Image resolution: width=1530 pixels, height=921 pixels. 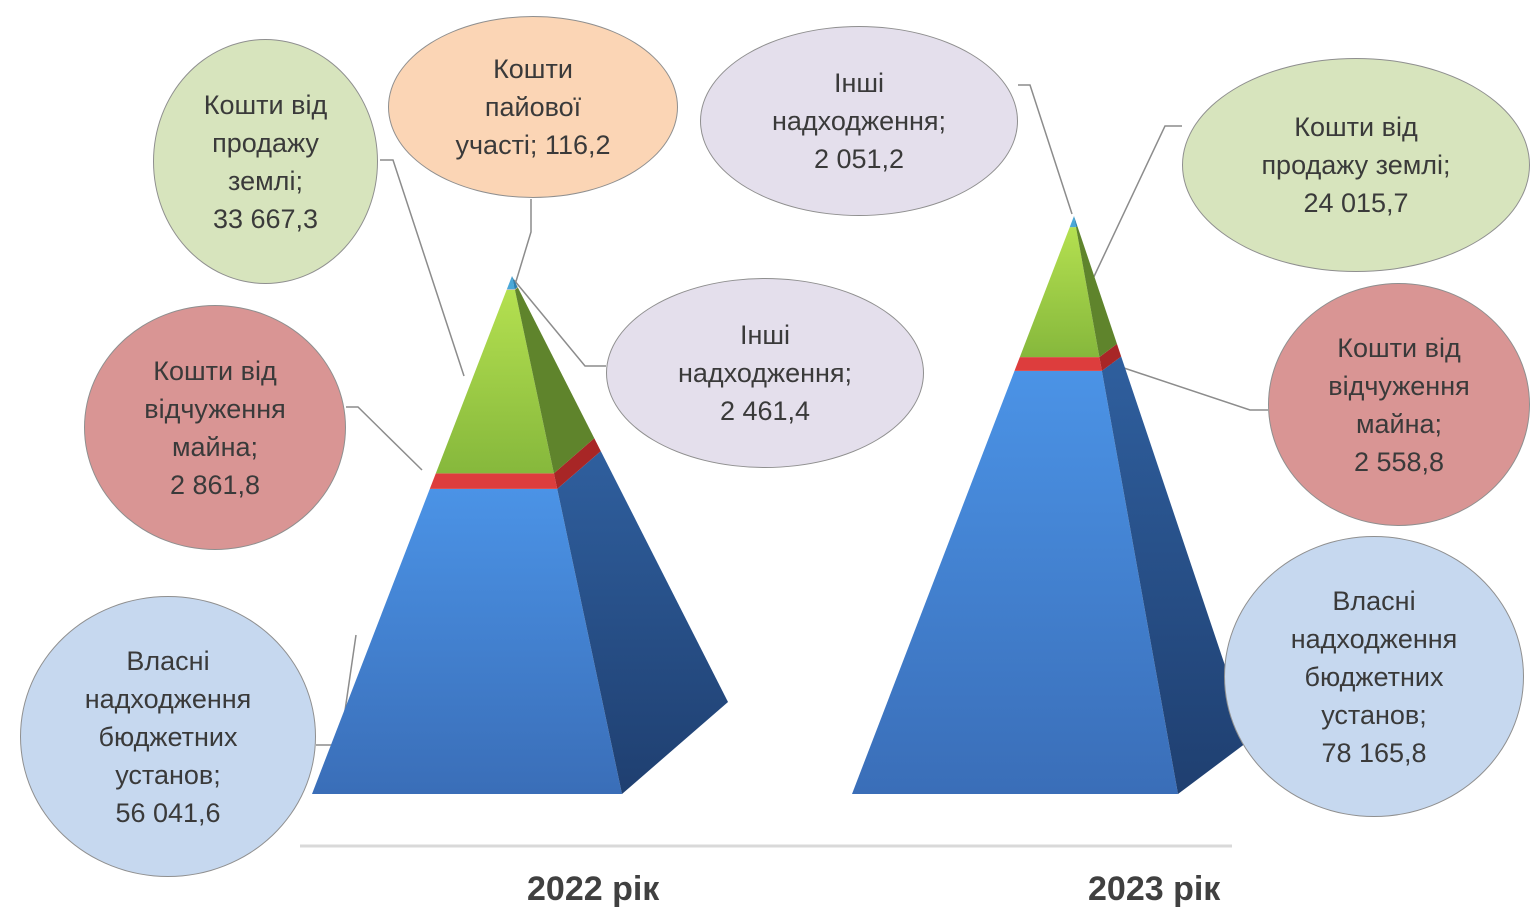 What do you see at coordinates (1399, 404) in the screenshot?
I see `label-2023-property-alienation: Кошти від відчуження майна; 2 558,8` at bounding box center [1399, 404].